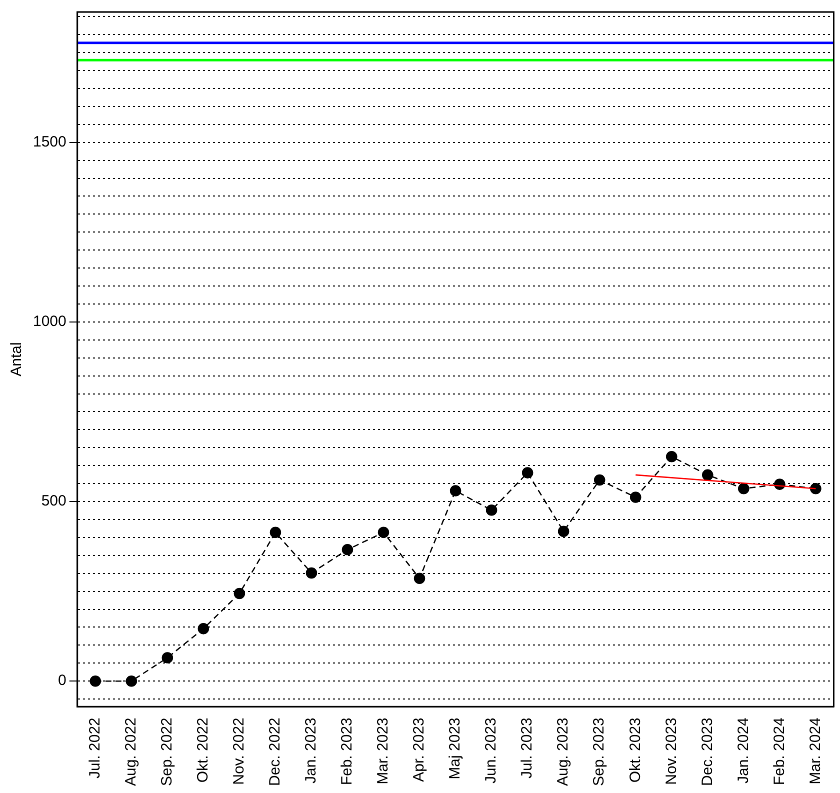 The height and width of the screenshot is (793, 840). Describe the element at coordinates (419, 750) in the screenshot. I see `x-tick-label: Apr. 2023` at that location.